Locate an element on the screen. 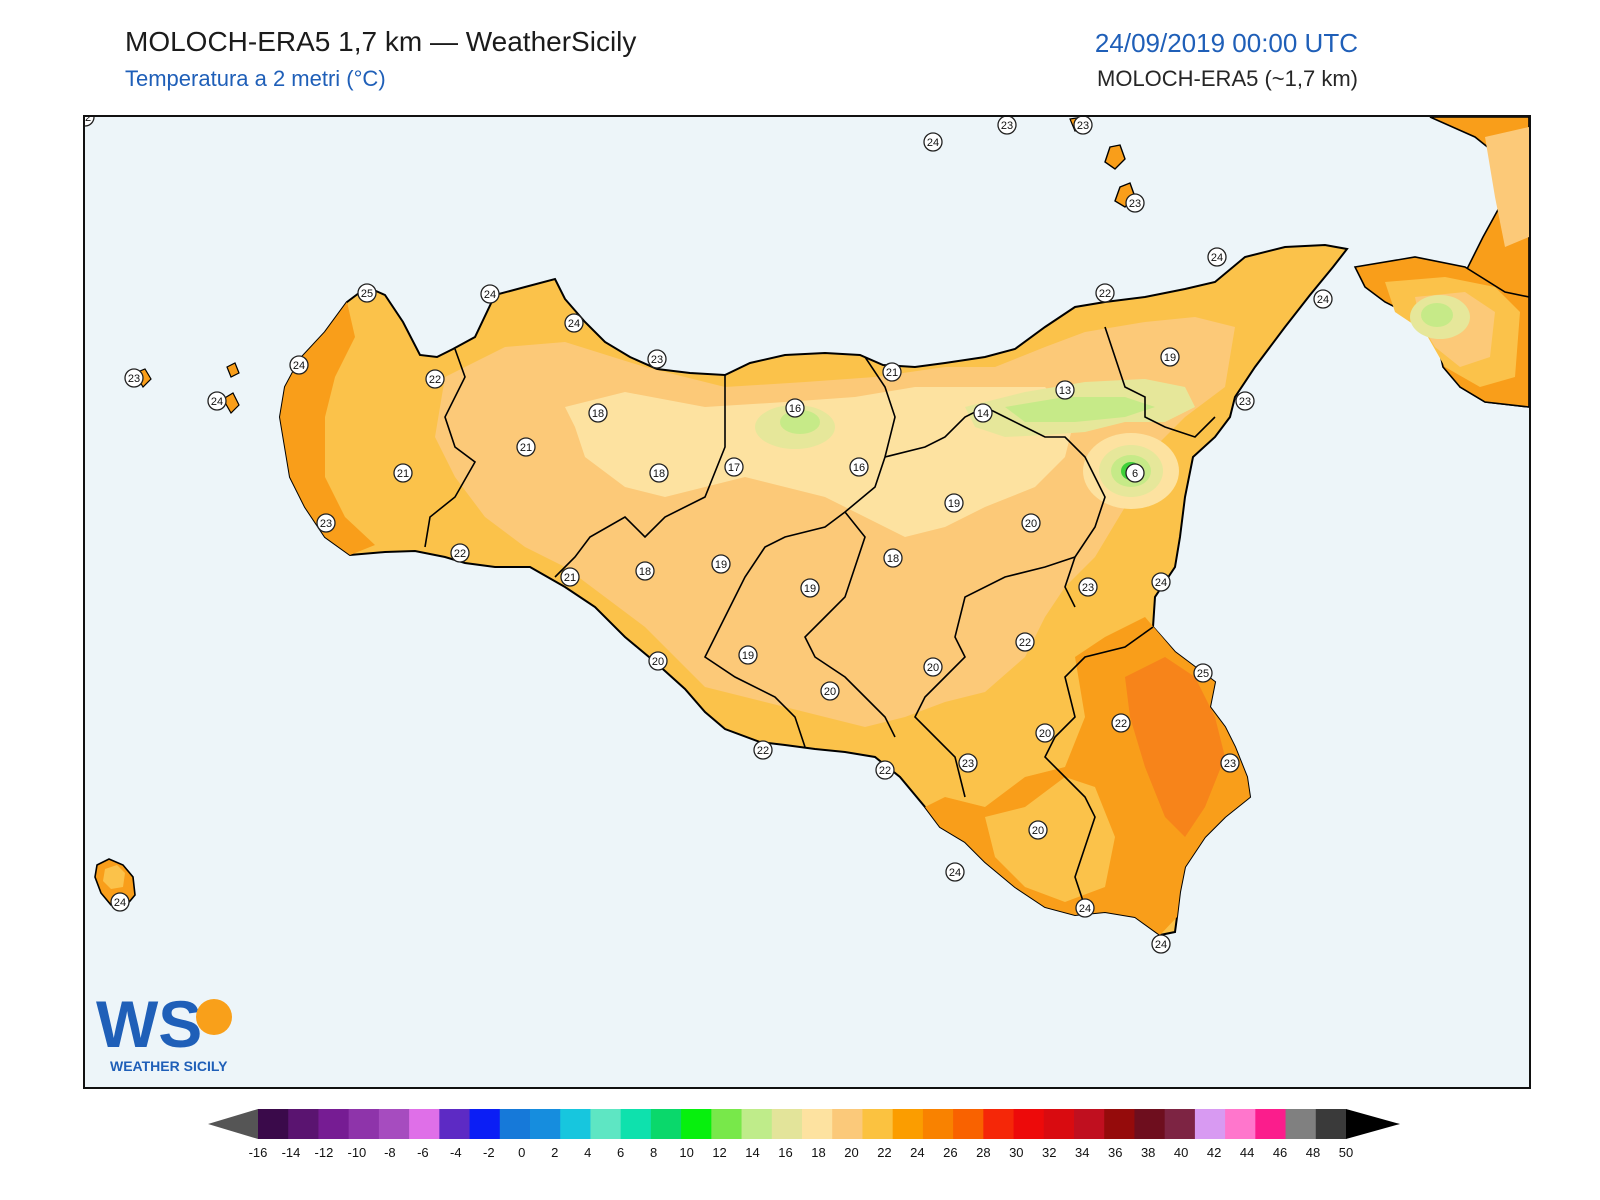  station-value: 21 is located at coordinates (526, 448).